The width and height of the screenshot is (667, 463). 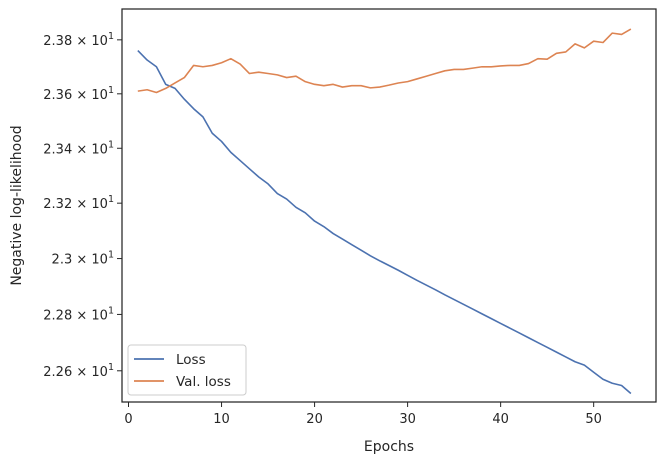 I want to click on y-axis-label: Negative log-likelihood, so click(x=17, y=205).